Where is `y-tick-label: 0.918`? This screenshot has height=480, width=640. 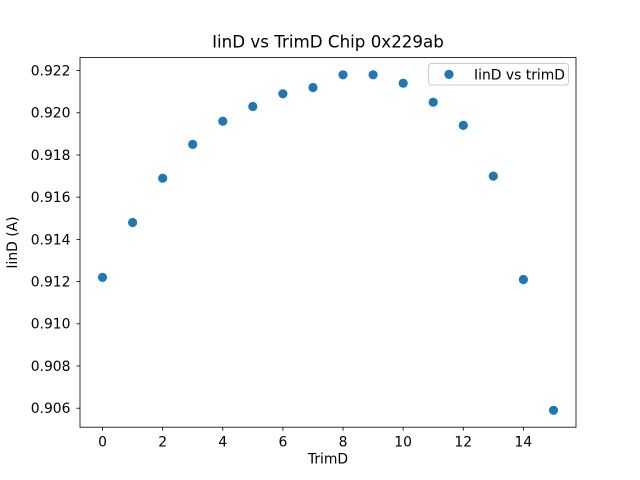 y-tick-label: 0.918 is located at coordinates (51, 156).